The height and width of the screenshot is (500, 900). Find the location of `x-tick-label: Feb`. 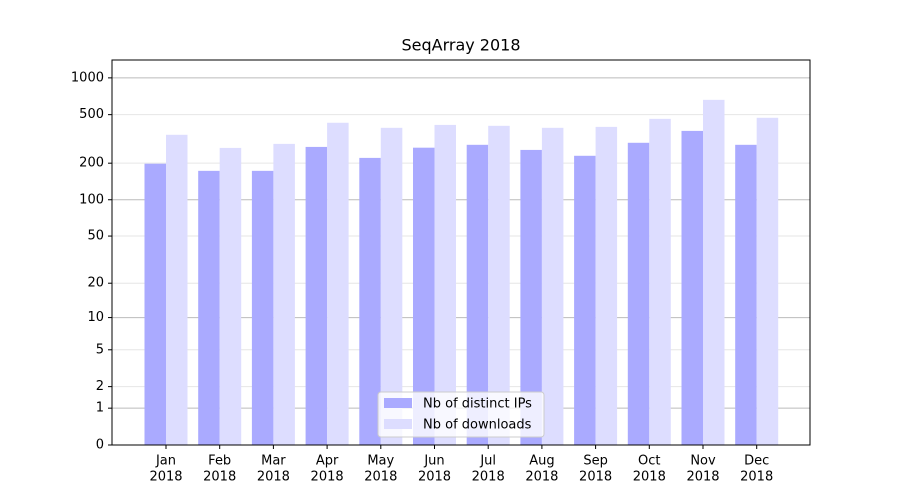

x-tick-label: Feb is located at coordinates (219, 461).